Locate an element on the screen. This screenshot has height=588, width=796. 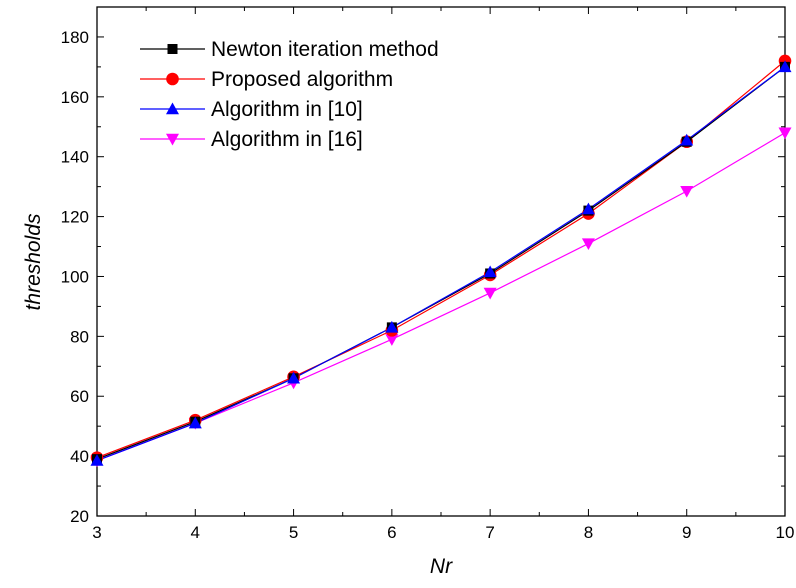
y-tick-label: 120 is located at coordinates (75, 217).